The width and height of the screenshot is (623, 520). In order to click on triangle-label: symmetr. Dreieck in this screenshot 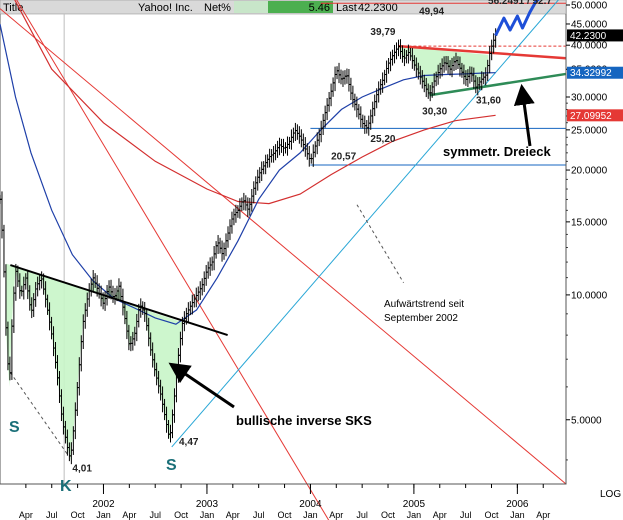, I will do `click(497, 151)`.